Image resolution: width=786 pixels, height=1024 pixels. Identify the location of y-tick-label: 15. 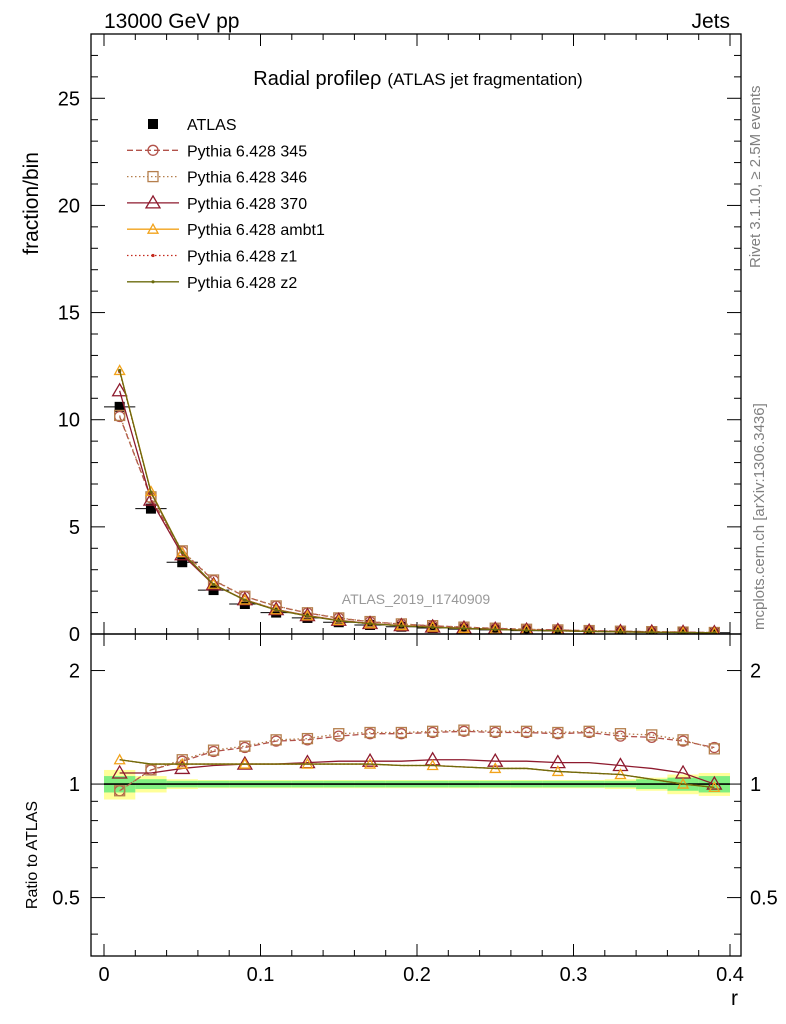
(69, 314).